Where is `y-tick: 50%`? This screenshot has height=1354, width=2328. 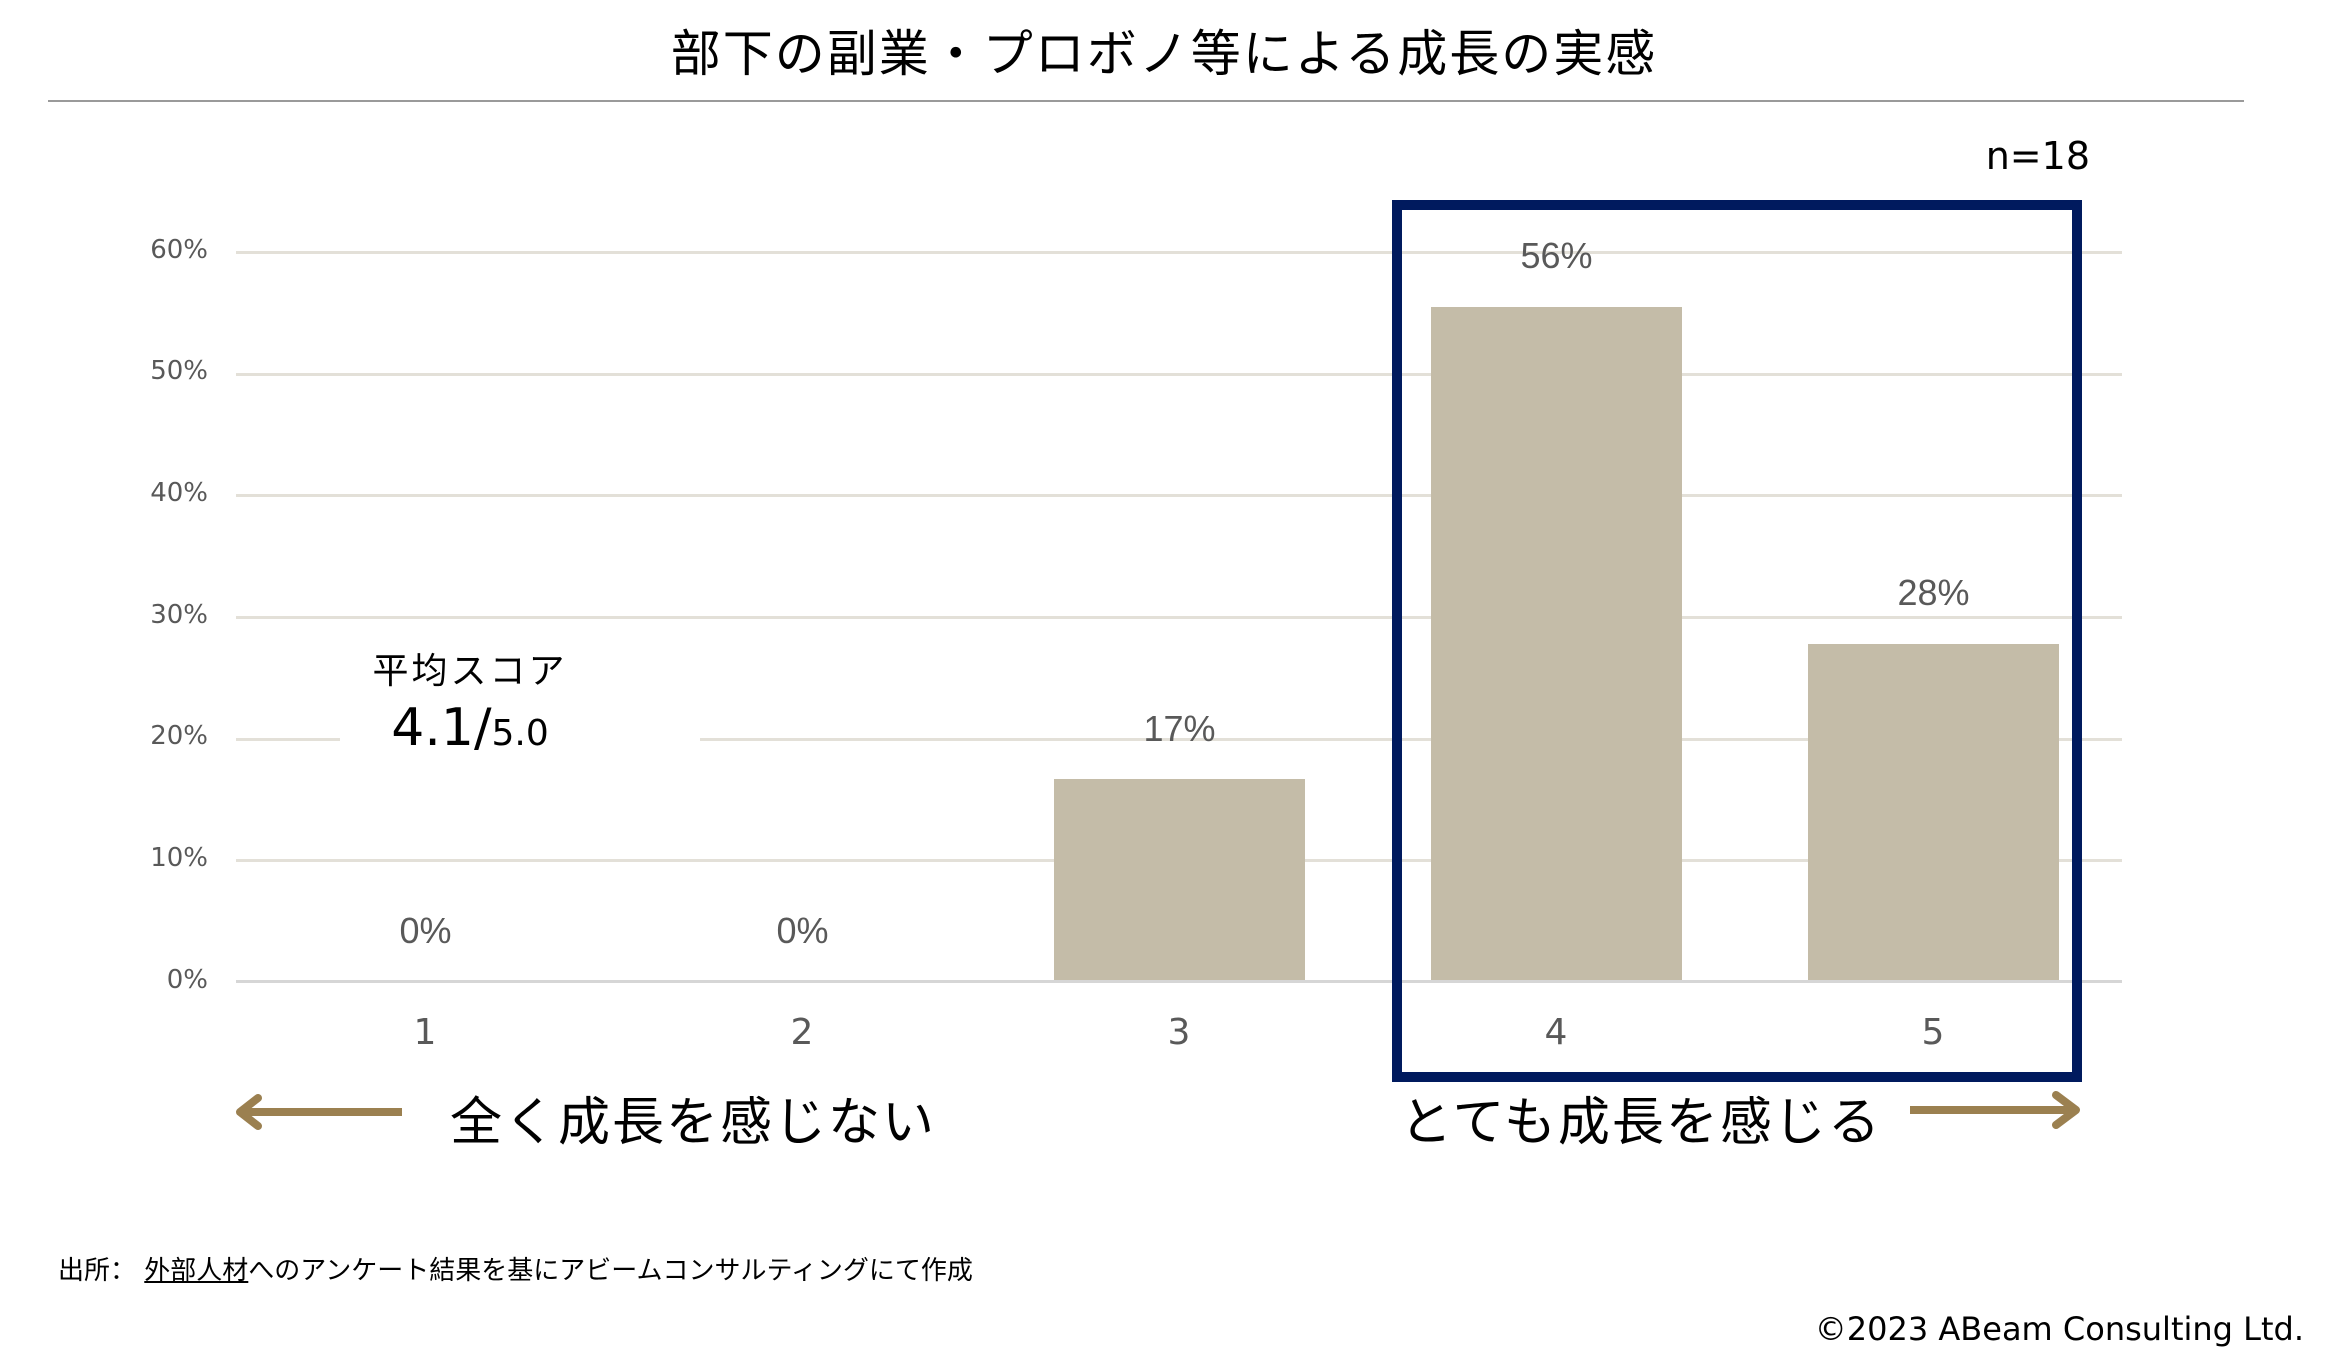
y-tick: 50% is located at coordinates (179, 371).